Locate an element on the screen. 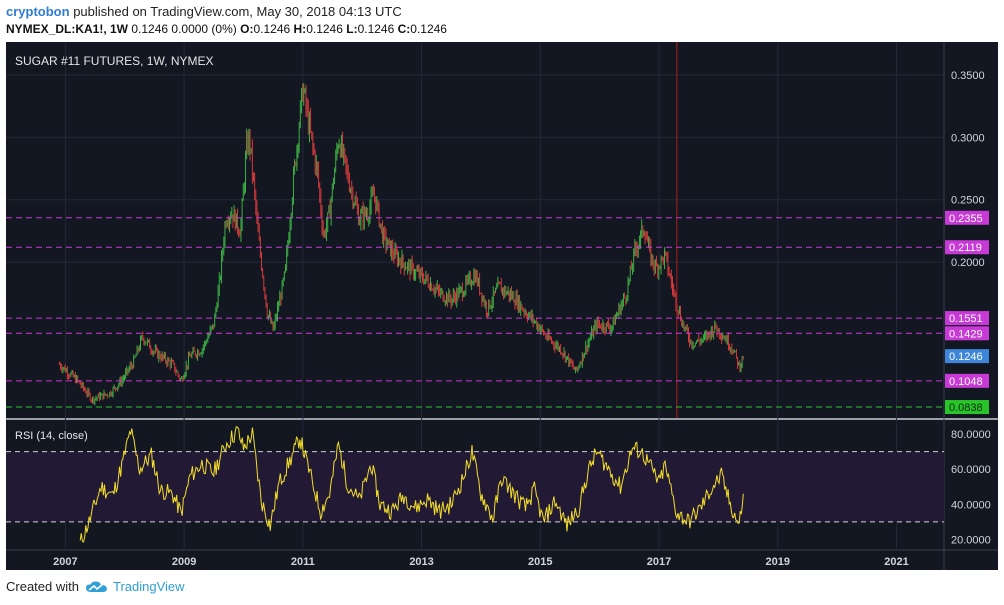  time-tick-label: 2011 is located at coordinates (303, 562).